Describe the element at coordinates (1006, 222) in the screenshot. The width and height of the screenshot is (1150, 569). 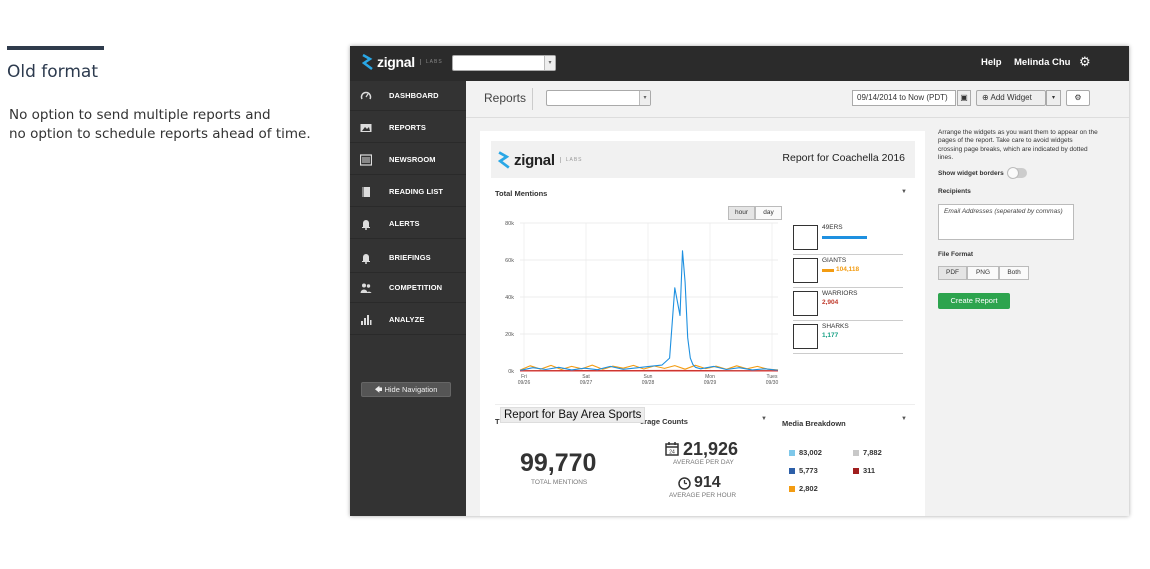
I see `recipients-input: Email Addresses (seperated by commas)` at that location.